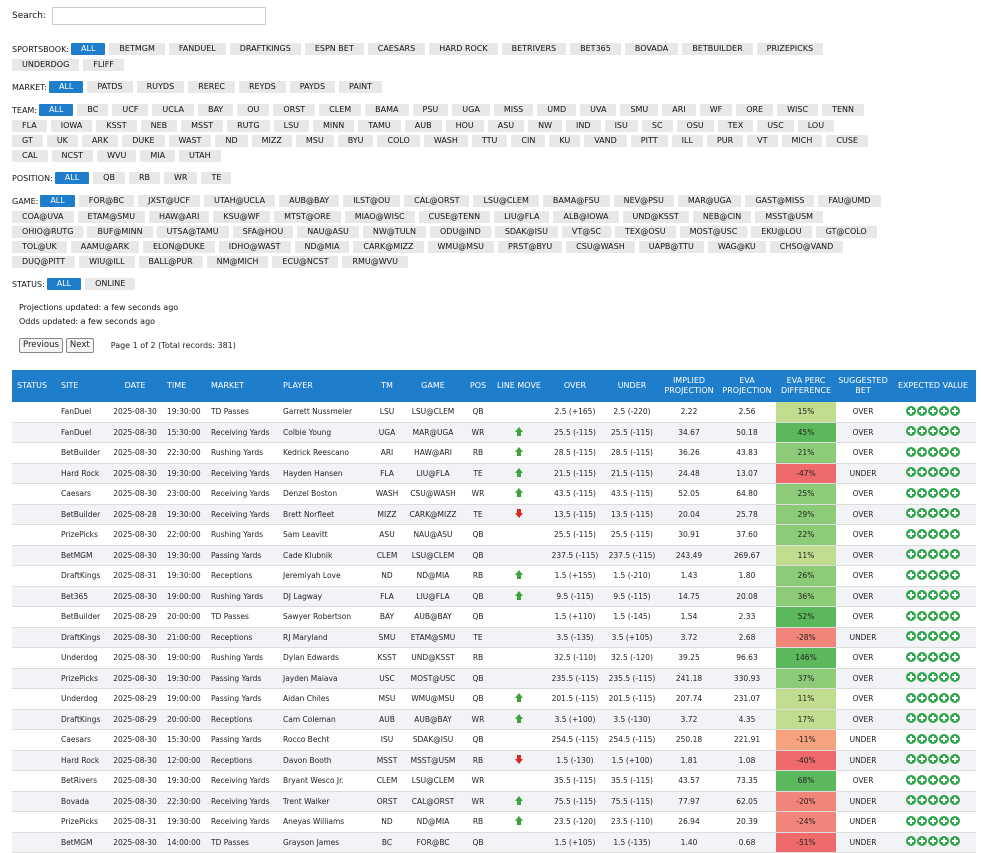 The image size is (981, 853). Describe the element at coordinates (334, 126) in the screenshot. I see `team-chip-minn: MINN` at that location.